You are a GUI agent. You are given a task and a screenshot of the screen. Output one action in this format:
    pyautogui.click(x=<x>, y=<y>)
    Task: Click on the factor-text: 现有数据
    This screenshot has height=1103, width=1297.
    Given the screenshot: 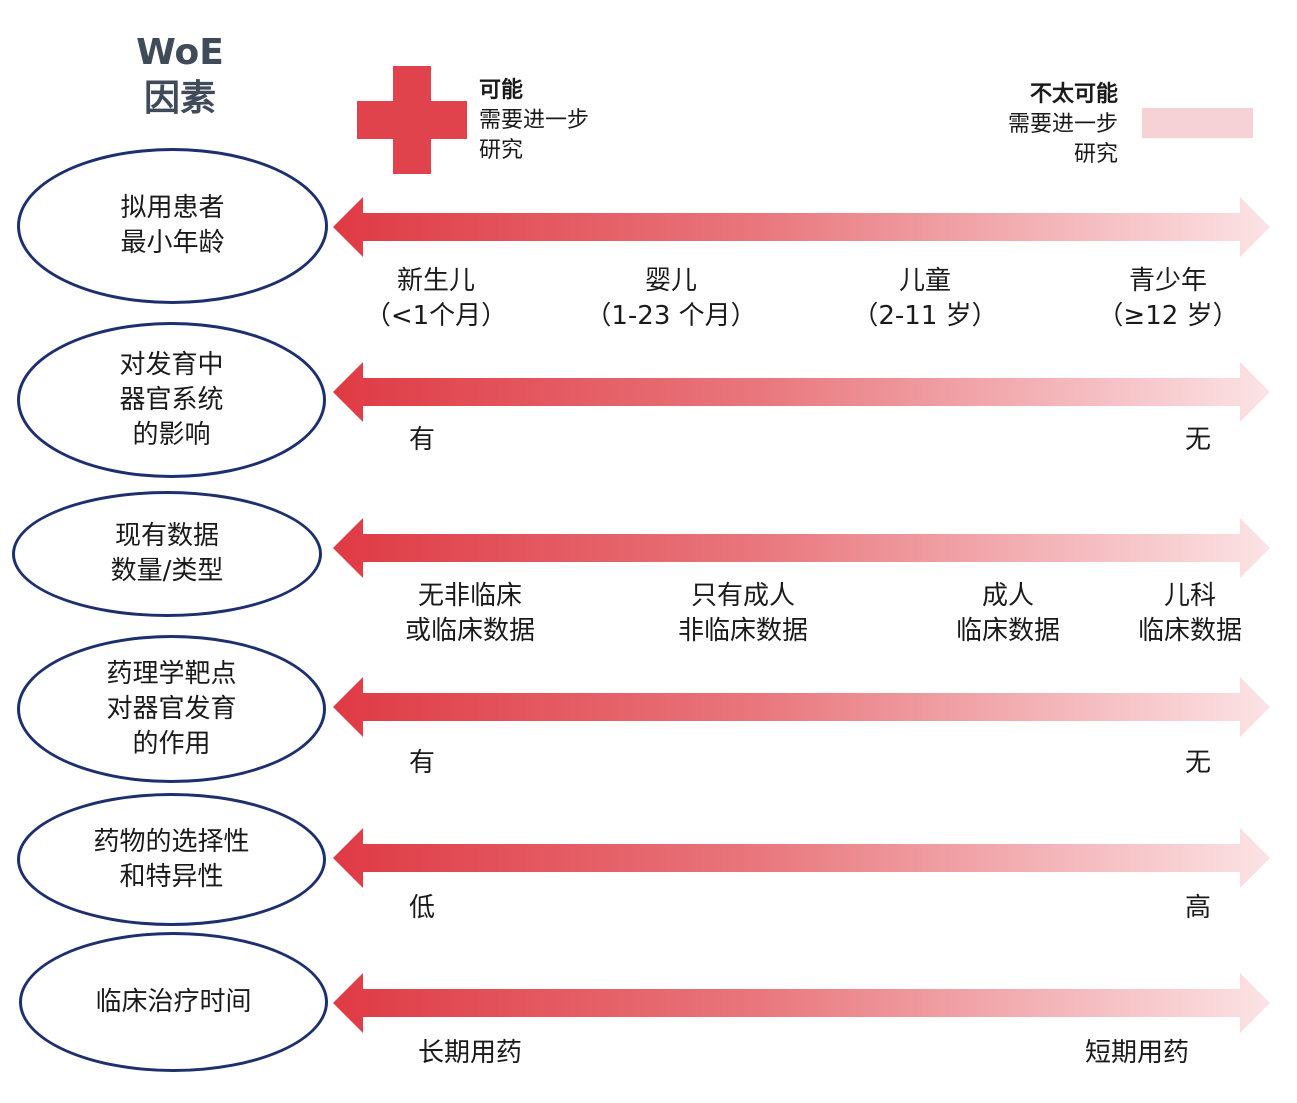 What is the action you would take?
    pyautogui.click(x=166, y=536)
    